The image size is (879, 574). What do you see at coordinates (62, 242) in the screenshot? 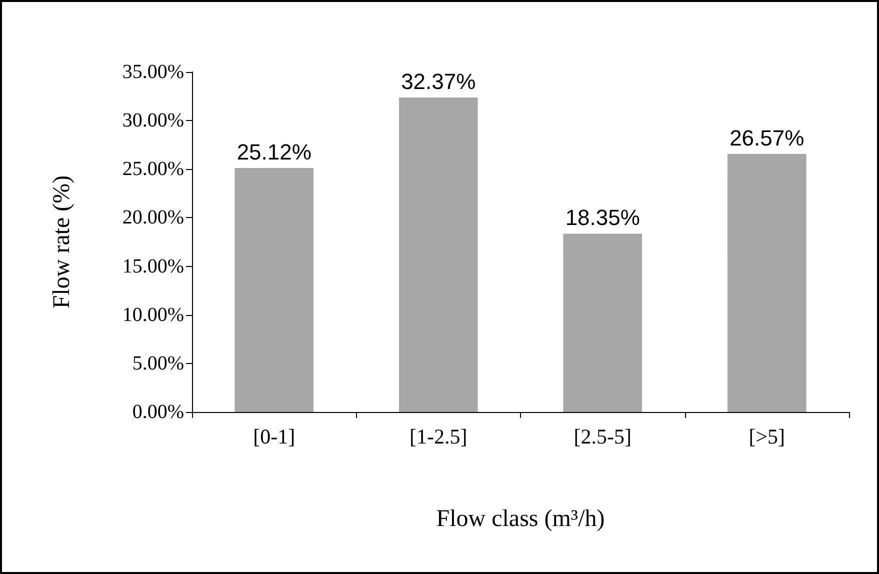
I see `y-axis-title: Flow rate (%)` at bounding box center [62, 242].